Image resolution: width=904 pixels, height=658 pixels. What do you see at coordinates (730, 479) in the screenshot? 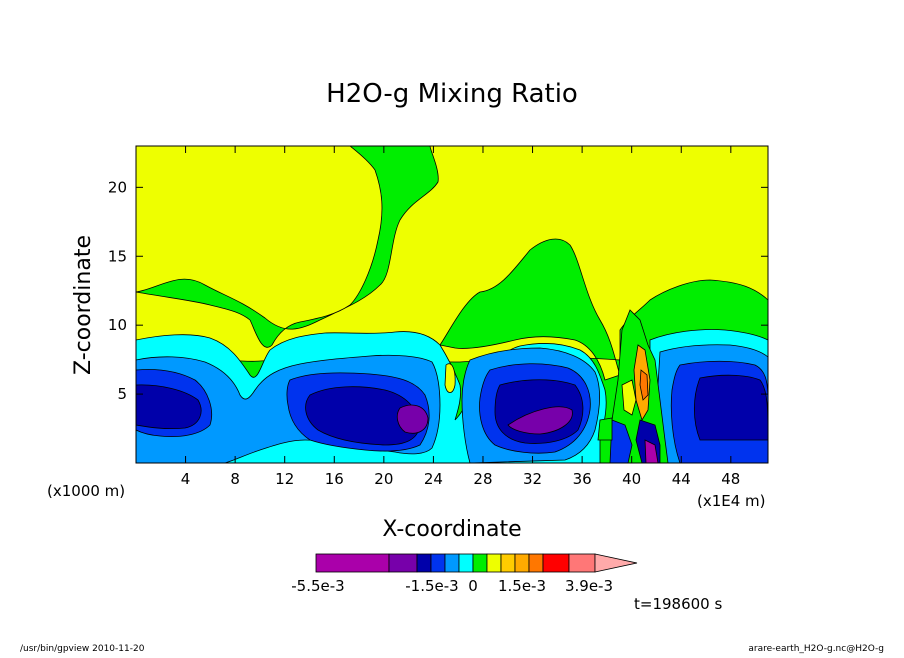
I see `x-tick-label: 48` at bounding box center [730, 479].